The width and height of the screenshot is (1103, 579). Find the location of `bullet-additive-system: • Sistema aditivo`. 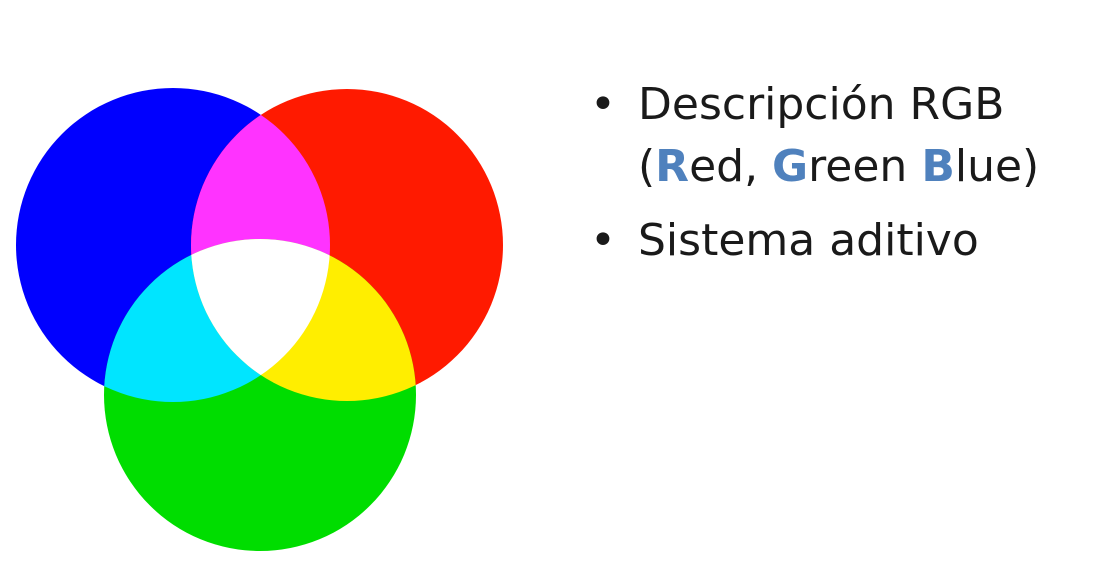

bullet-additive-system: • Sistema aditivo is located at coordinates (839, 241).